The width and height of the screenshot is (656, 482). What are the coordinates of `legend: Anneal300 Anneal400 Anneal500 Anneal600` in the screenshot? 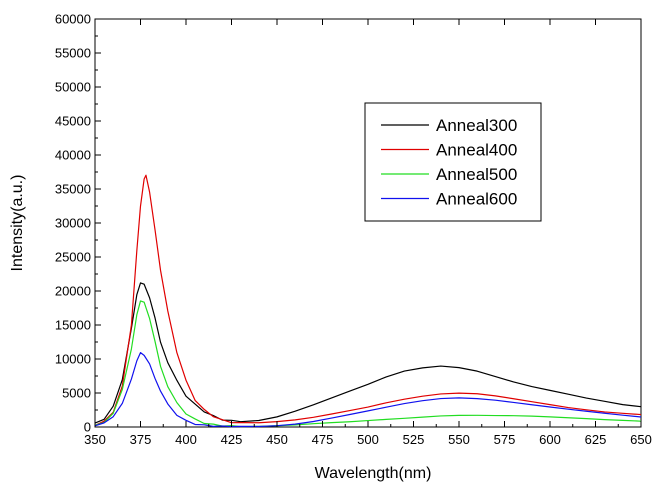 It's located at (453, 162).